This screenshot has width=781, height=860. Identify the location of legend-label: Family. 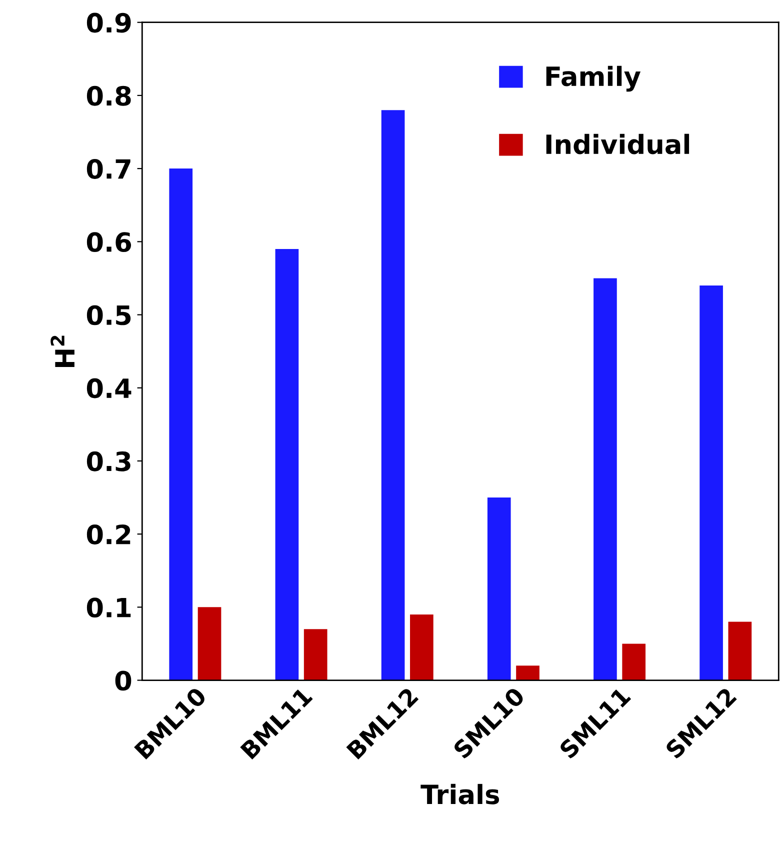
(593, 79).